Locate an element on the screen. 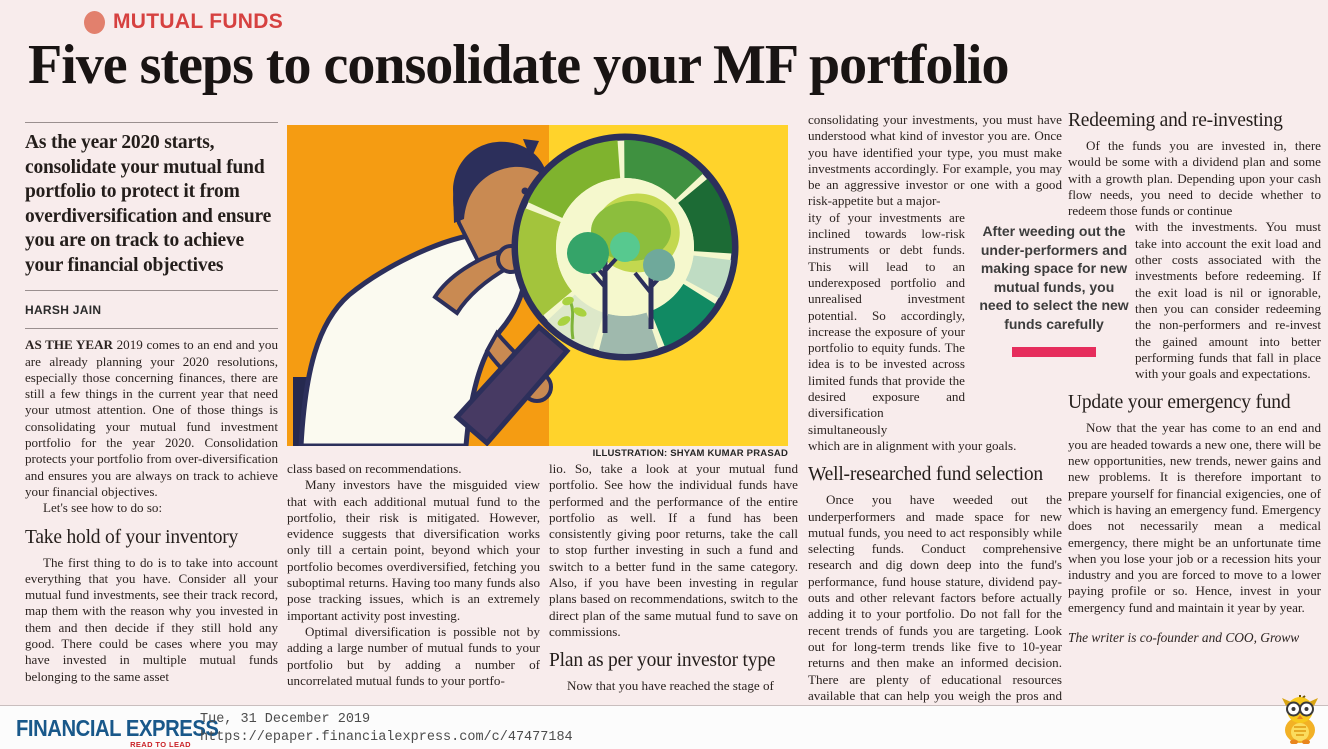 Image resolution: width=1328 pixels, height=749 pixels. logo-wordmark: FINANCIAL EXPRESS is located at coordinates (117, 728).